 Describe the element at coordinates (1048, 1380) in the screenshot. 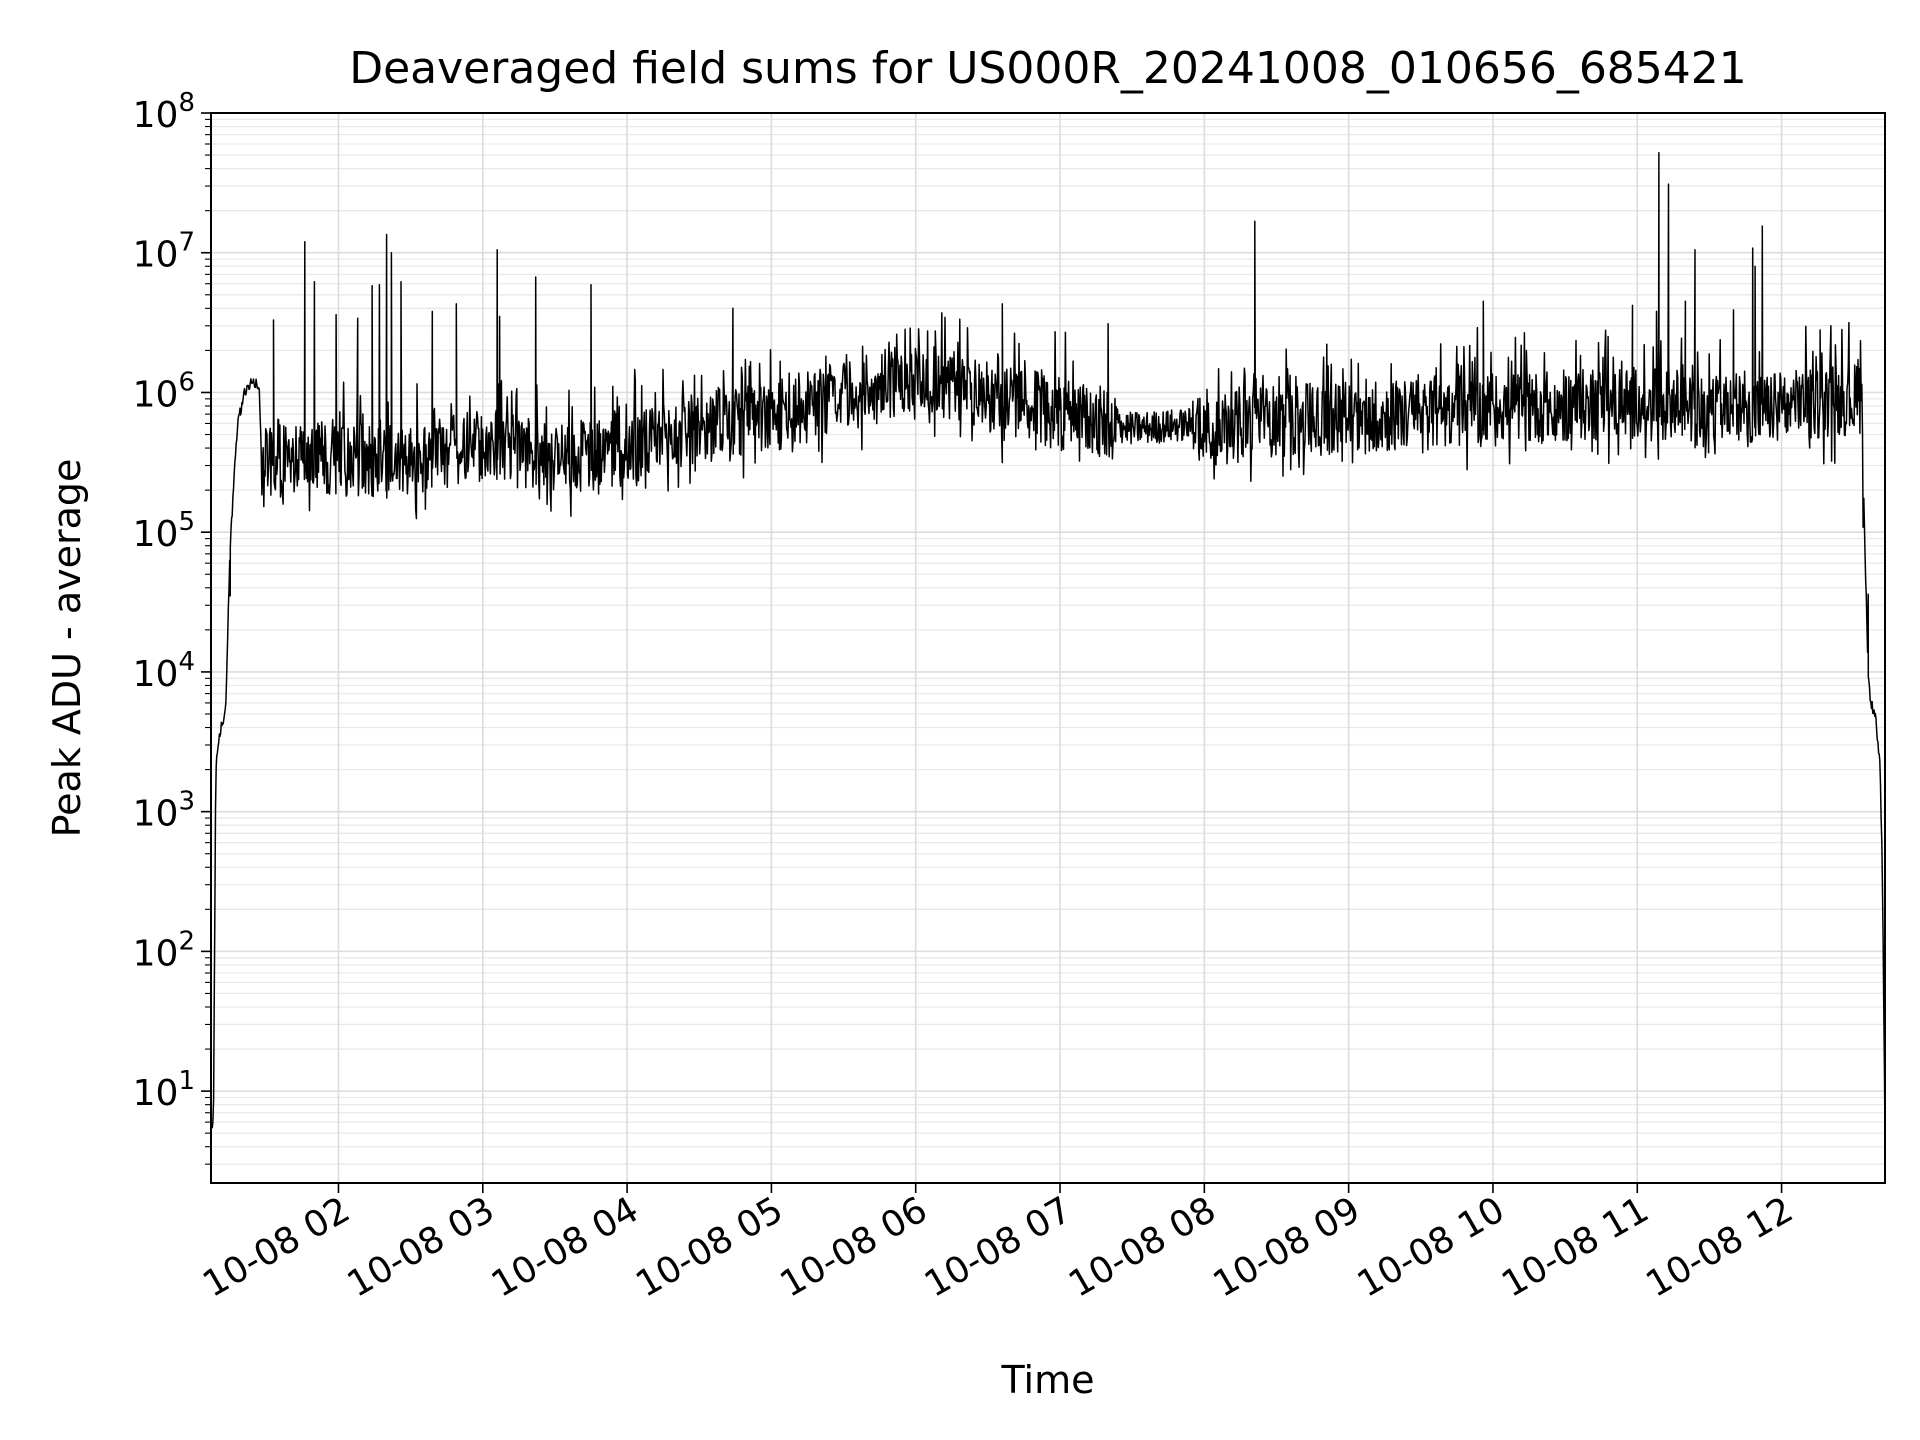

I see `x-axis-label: Time` at that location.